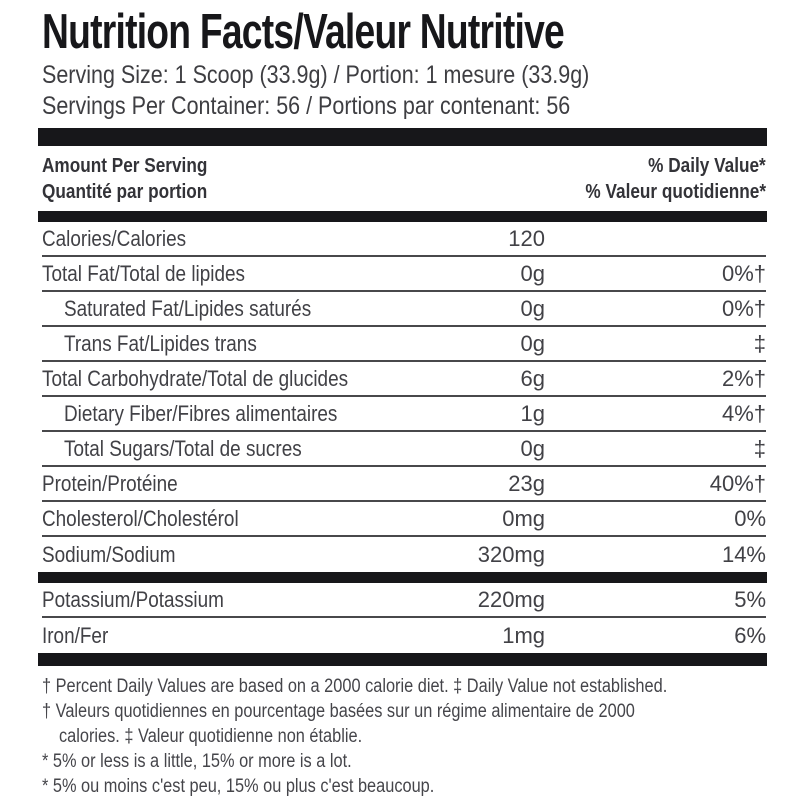 The height and width of the screenshot is (800, 800). What do you see at coordinates (750, 518) in the screenshot?
I see `nutrient-daily-value: 0%` at bounding box center [750, 518].